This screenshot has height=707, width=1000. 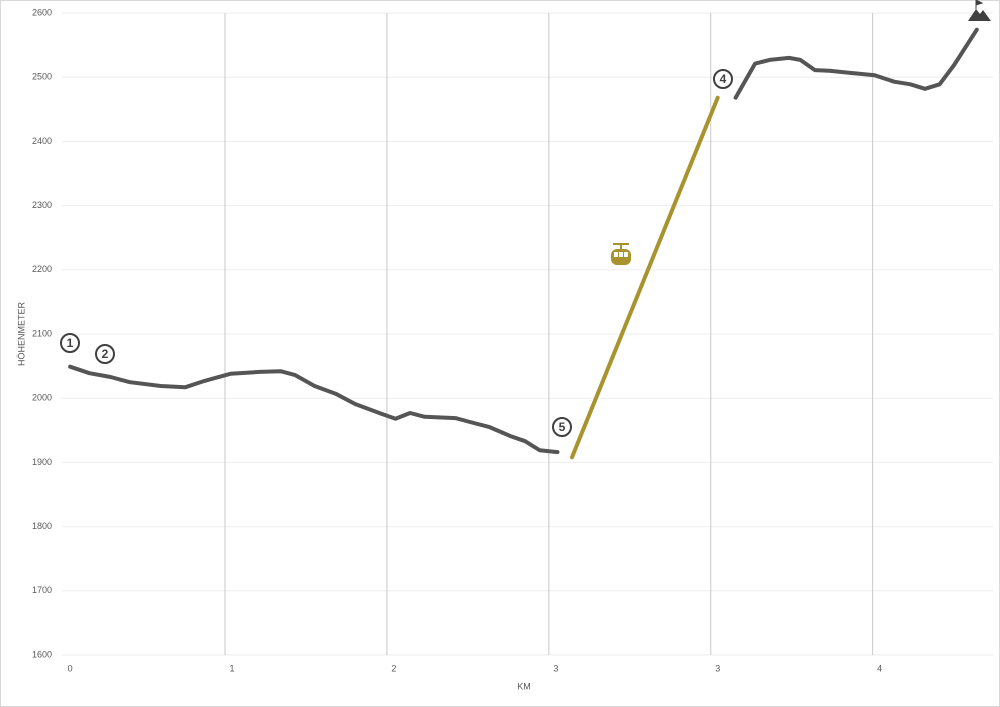 I want to click on y-tick-label: 2300, so click(x=42, y=205).